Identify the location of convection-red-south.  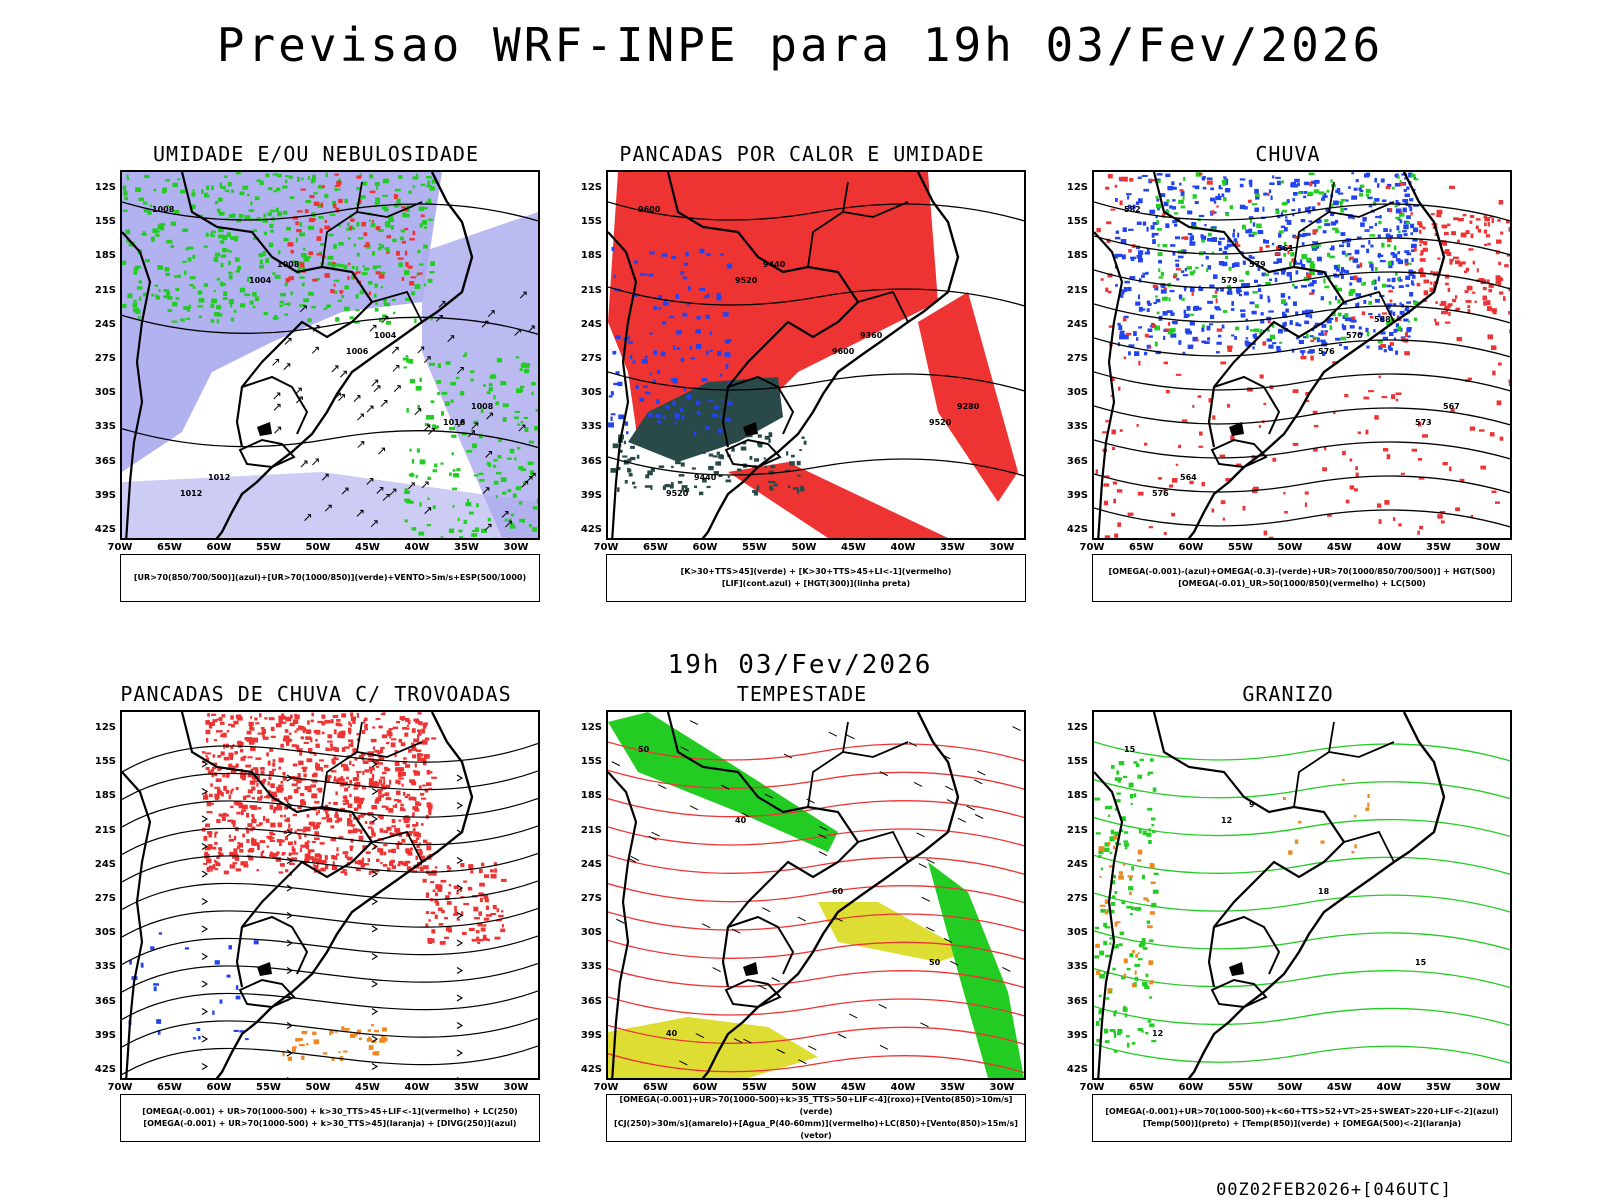
(838, 500).